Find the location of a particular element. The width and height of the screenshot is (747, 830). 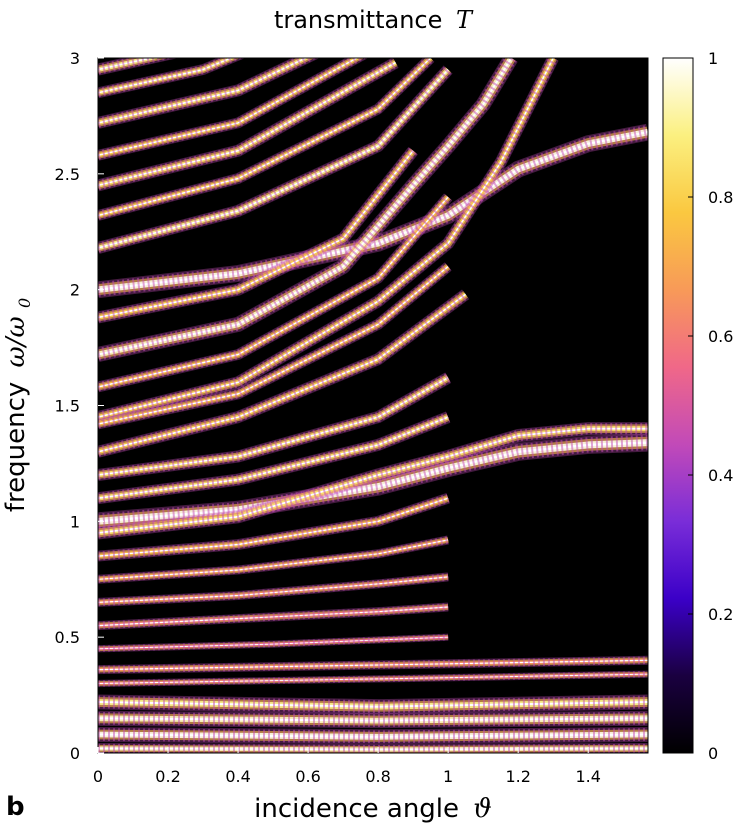

panel-label: b is located at coordinates (15, 807).